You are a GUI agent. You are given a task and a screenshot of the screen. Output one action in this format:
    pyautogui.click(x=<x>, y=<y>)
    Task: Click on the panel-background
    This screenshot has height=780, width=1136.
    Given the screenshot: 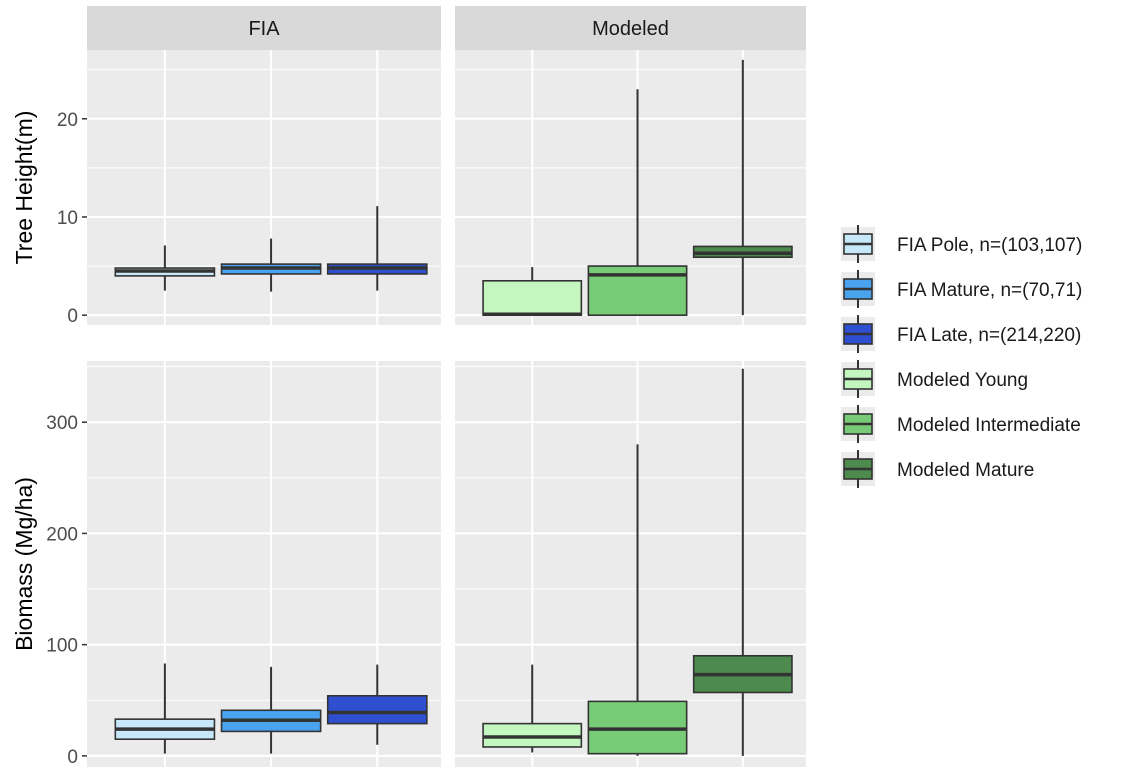 What is the action you would take?
    pyautogui.click(x=264, y=187)
    